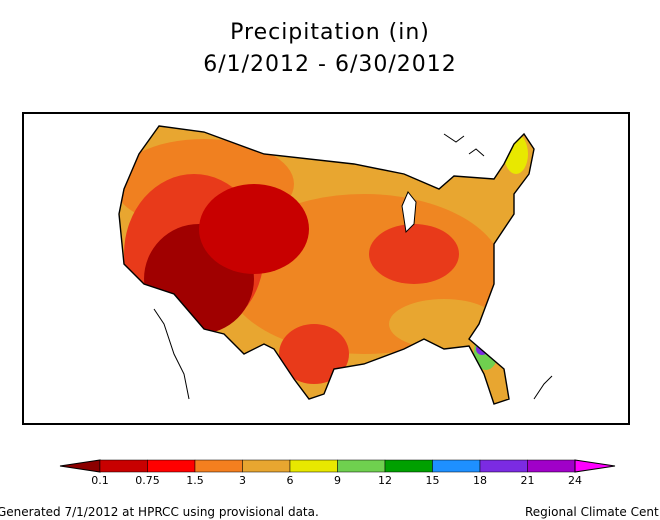 The width and height of the screenshot is (660, 520). I want to click on footer-credit: Regional Climate Cent, so click(592, 512).